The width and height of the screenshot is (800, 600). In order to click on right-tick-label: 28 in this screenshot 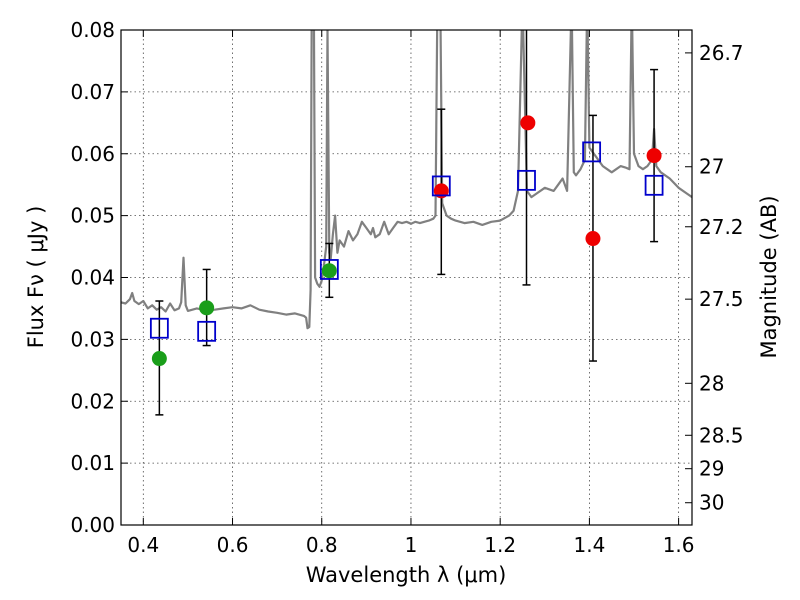, I will do `click(711, 383)`.